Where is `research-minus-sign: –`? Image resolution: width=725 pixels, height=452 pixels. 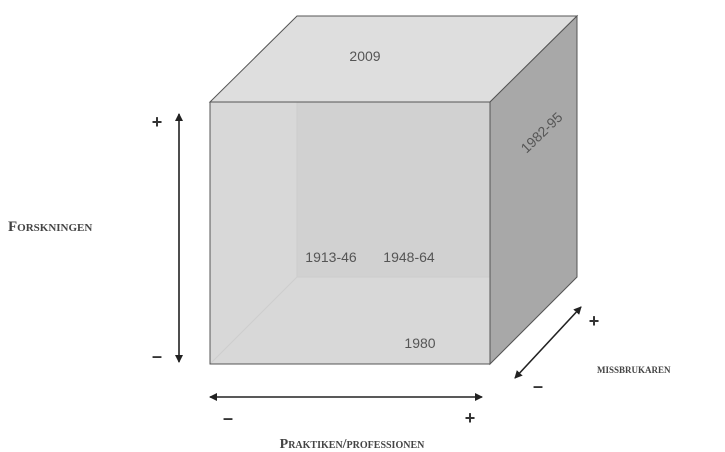
research-minus-sign: – is located at coordinates (157, 356).